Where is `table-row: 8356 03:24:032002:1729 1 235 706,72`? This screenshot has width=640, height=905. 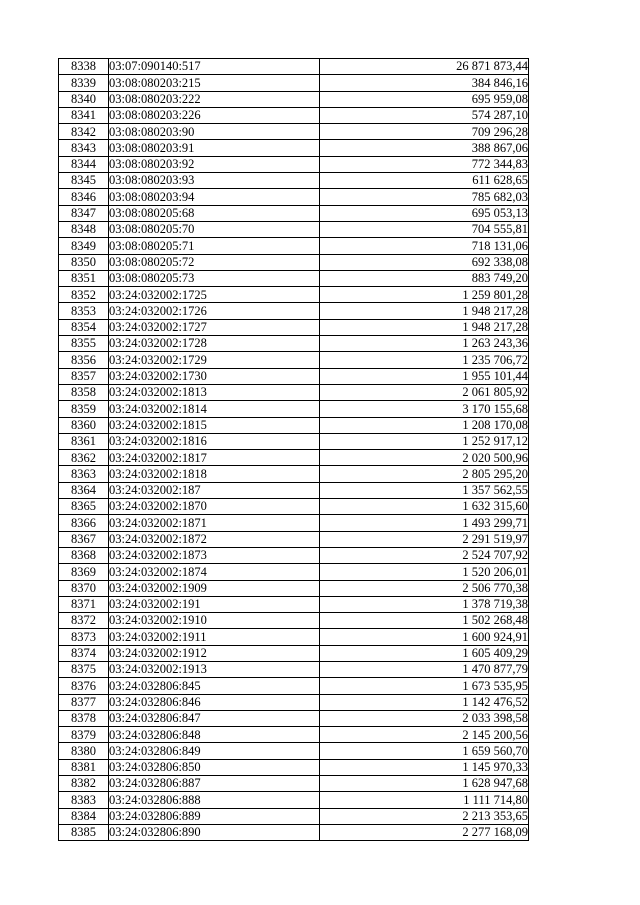 table-row: 8356 03:24:032002:1729 1 235 706,72 is located at coordinates (293, 360).